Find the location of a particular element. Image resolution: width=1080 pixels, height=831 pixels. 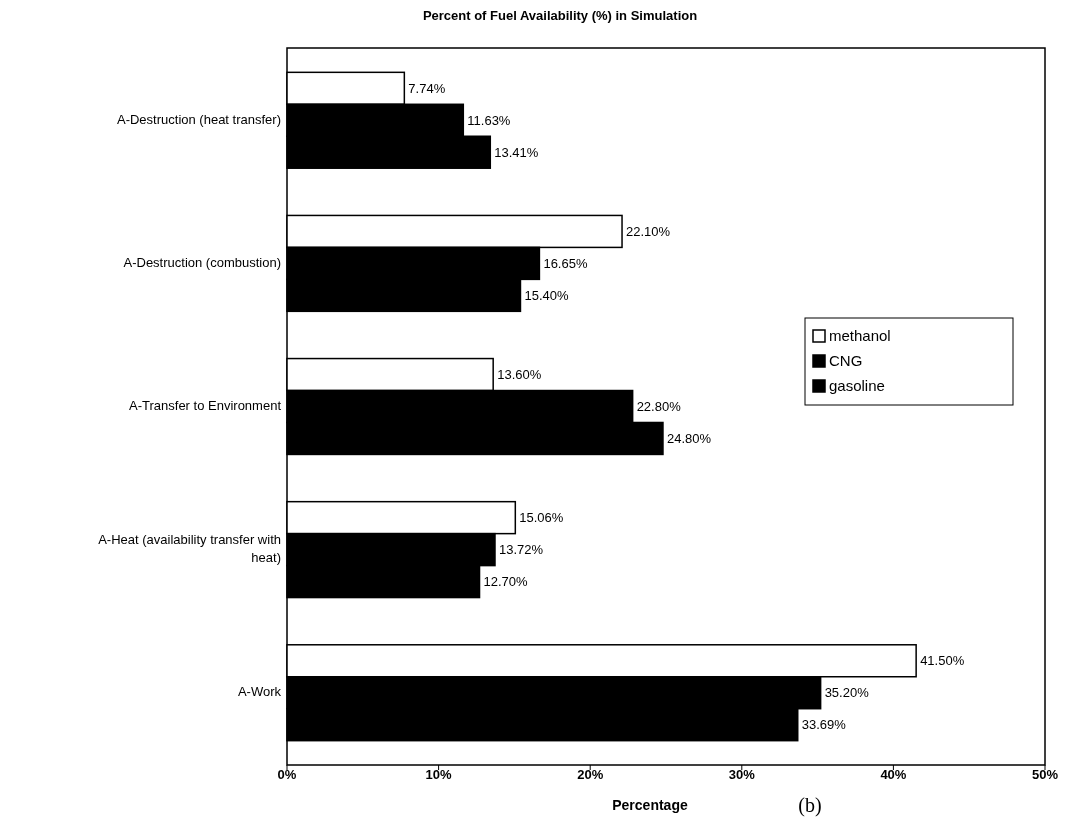

text: (b) is located at coordinates (810, 805).